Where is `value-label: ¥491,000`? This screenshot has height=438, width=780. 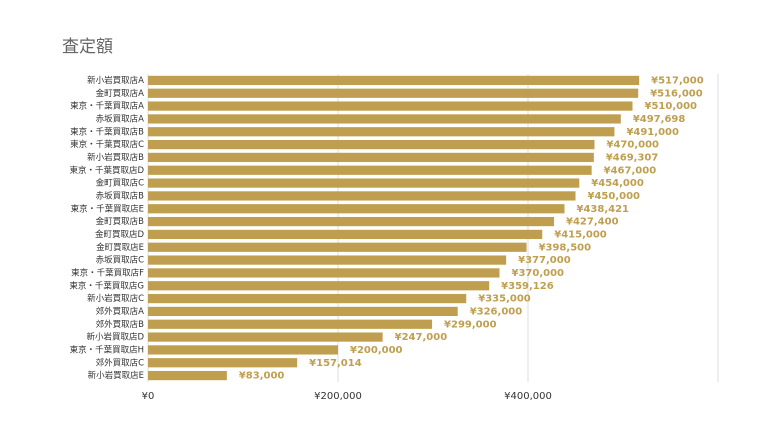
value-label: ¥491,000 is located at coordinates (652, 132).